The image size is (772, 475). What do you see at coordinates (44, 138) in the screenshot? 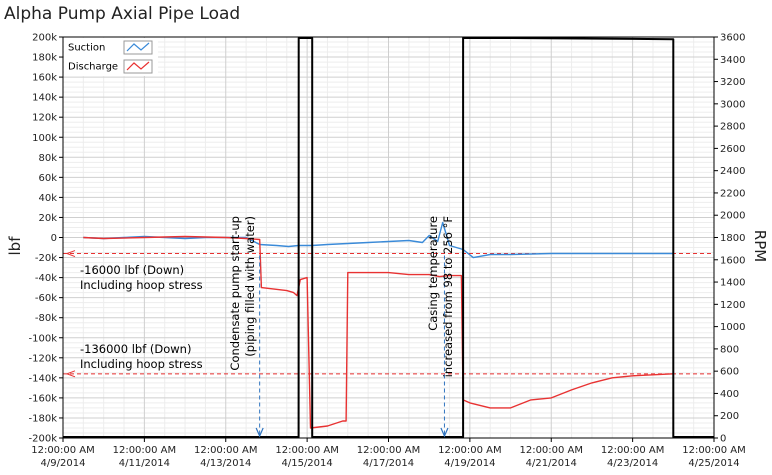
I see `y-tick-label: 100k` at bounding box center [44, 138].